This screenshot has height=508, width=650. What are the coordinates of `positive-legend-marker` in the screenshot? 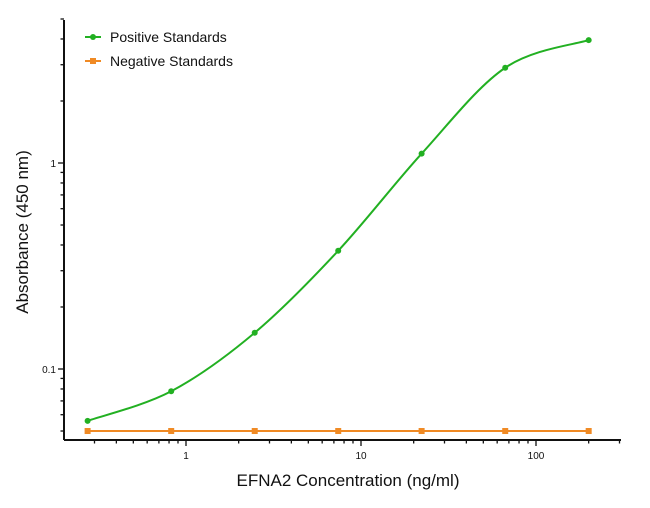 It's located at (93, 37).